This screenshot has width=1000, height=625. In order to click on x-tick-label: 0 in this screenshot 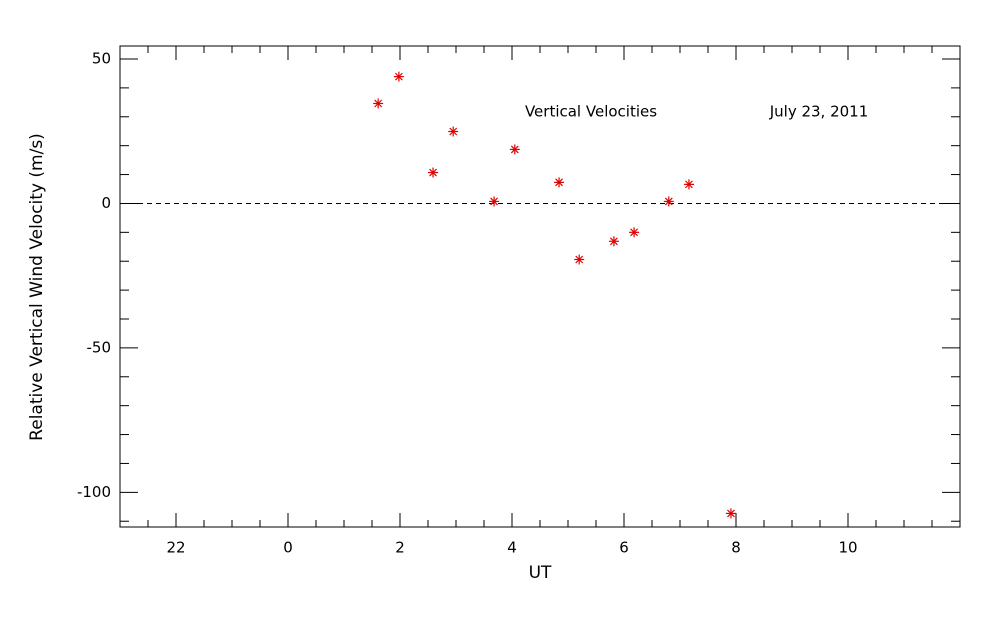, I will do `click(288, 548)`.